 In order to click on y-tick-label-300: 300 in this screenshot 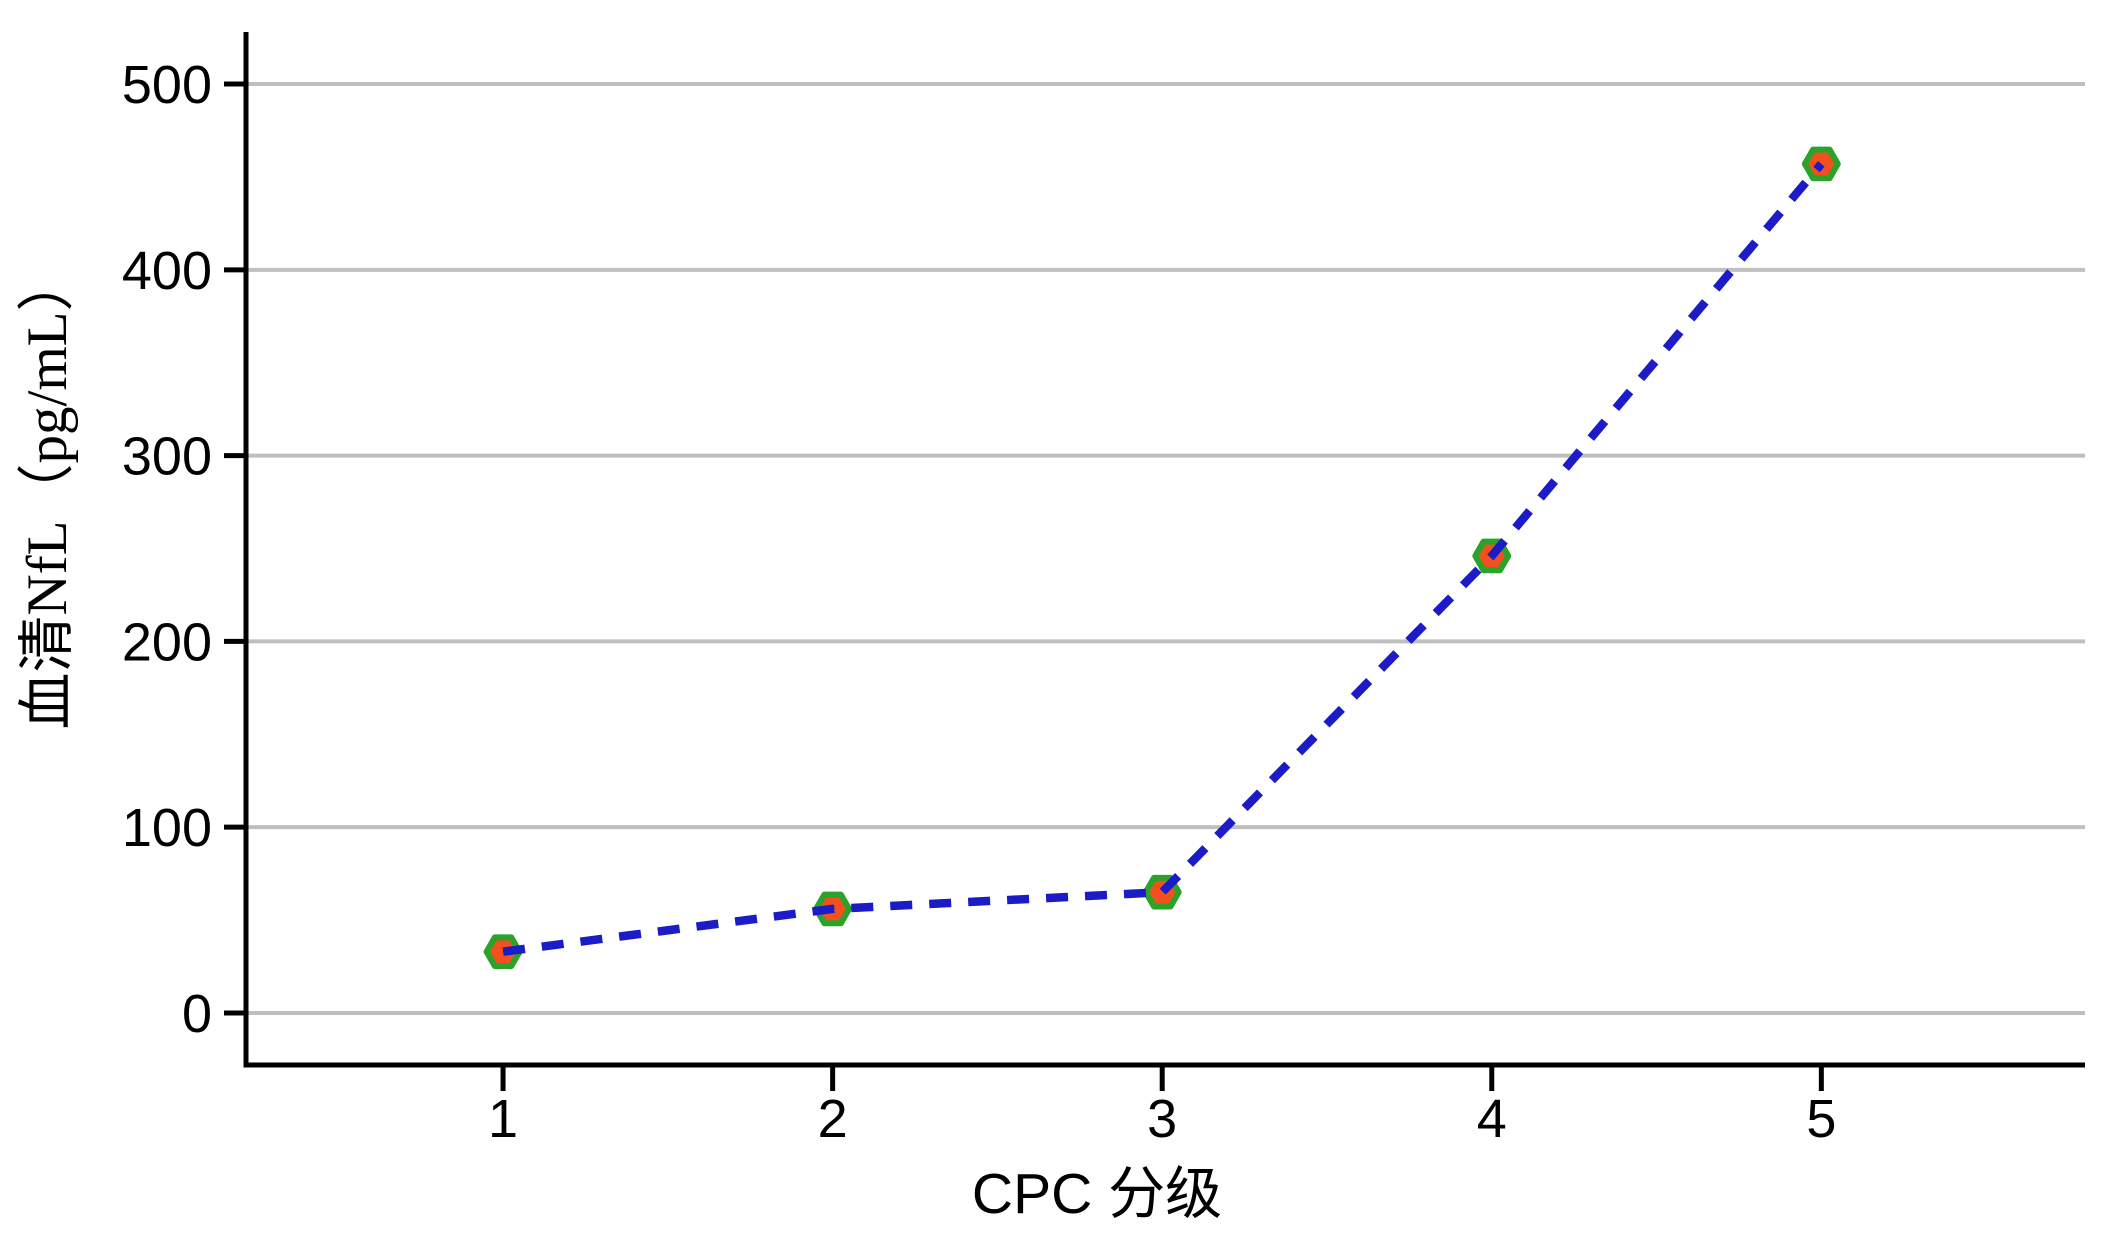, I will do `click(167, 457)`.